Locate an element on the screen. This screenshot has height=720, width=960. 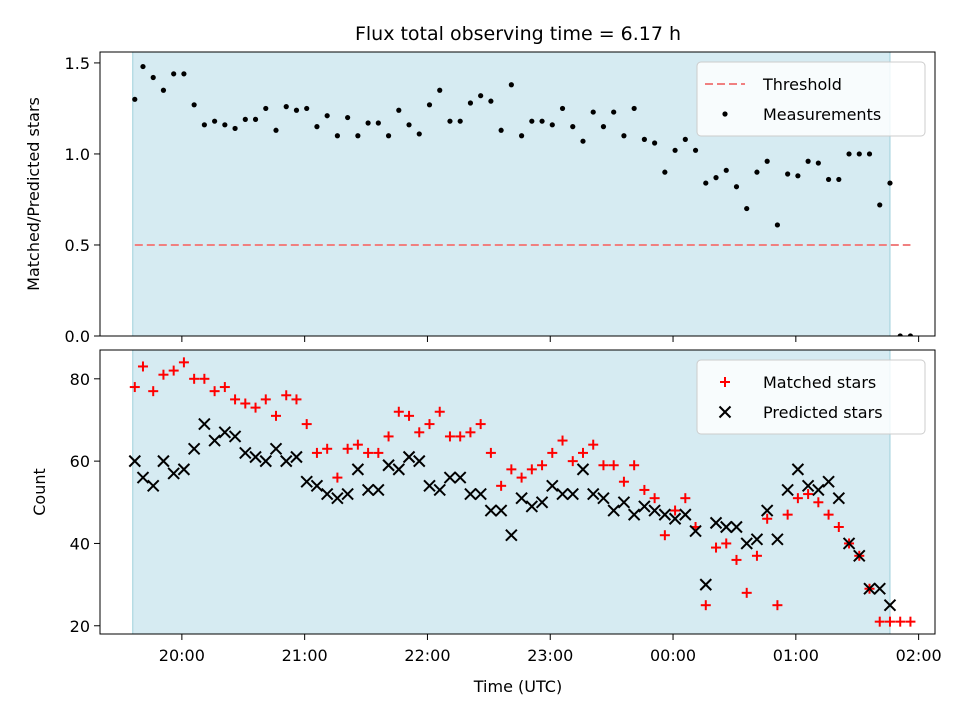
legend: Matched stars Predicted stars is located at coordinates (811, 397).